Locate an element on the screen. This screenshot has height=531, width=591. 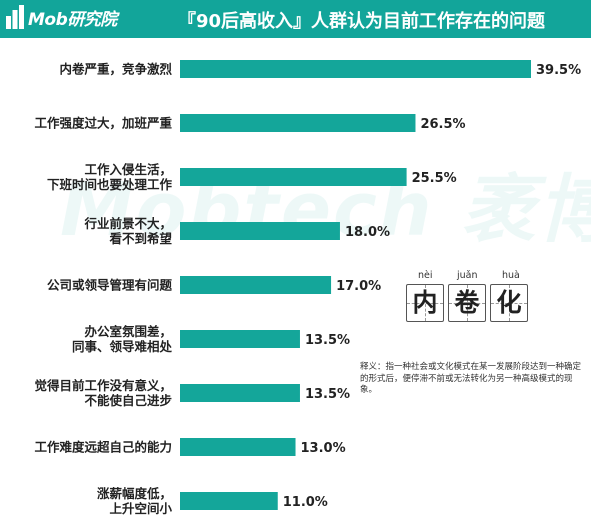
char-box-3: 化 is located at coordinates (509, 303).